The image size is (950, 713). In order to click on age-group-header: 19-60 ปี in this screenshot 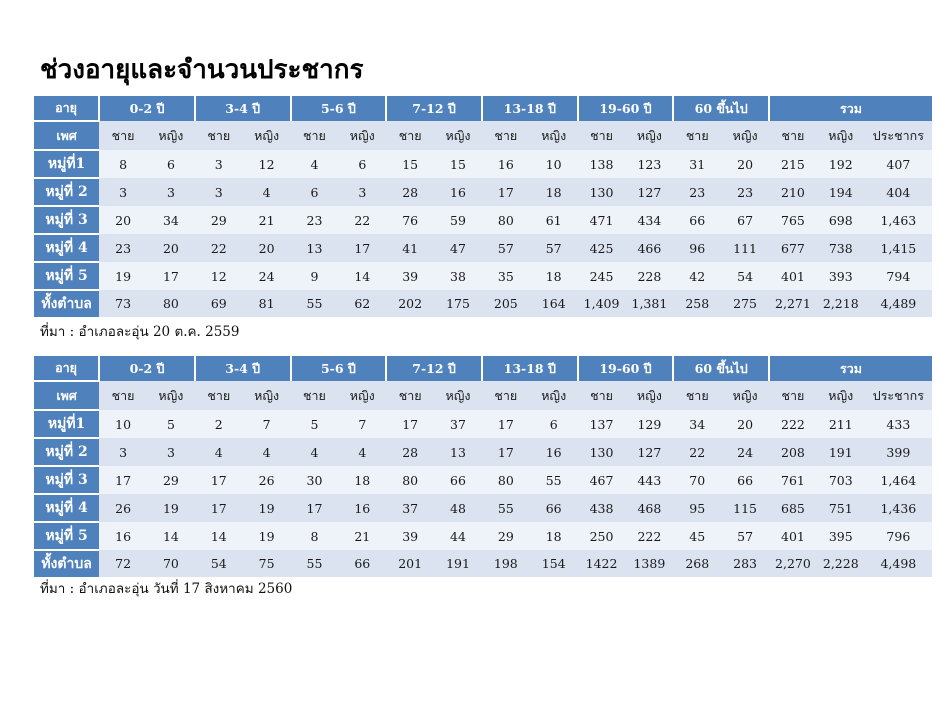, I will do `click(626, 108)`.